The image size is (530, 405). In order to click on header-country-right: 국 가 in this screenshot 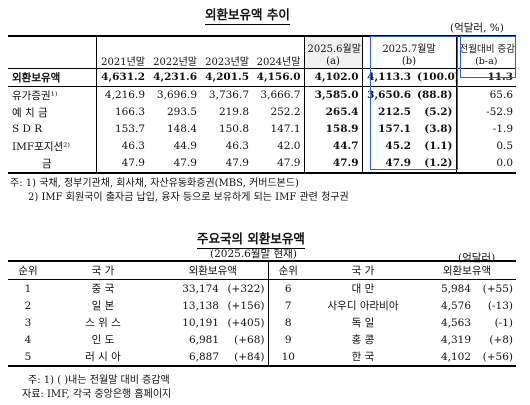, I will do `click(363, 270)`.